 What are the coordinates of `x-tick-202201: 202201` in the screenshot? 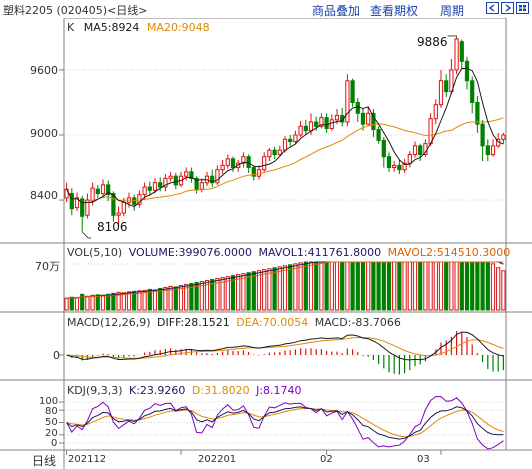 It's located at (217, 459).